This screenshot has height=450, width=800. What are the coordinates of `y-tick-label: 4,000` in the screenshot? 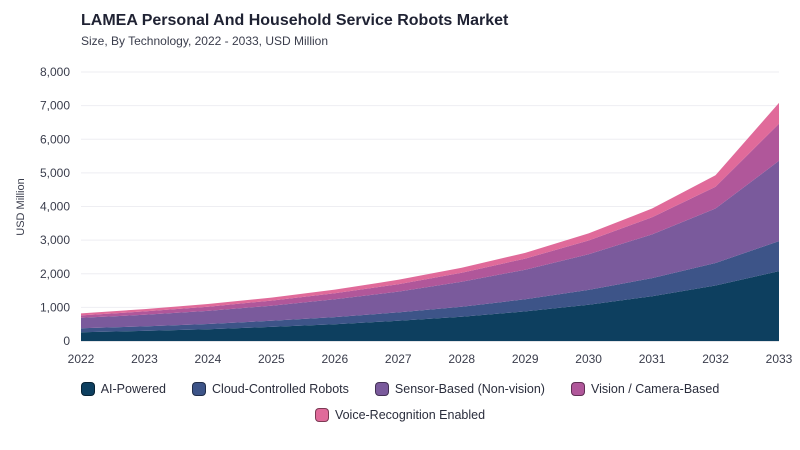 It's located at (55, 207).